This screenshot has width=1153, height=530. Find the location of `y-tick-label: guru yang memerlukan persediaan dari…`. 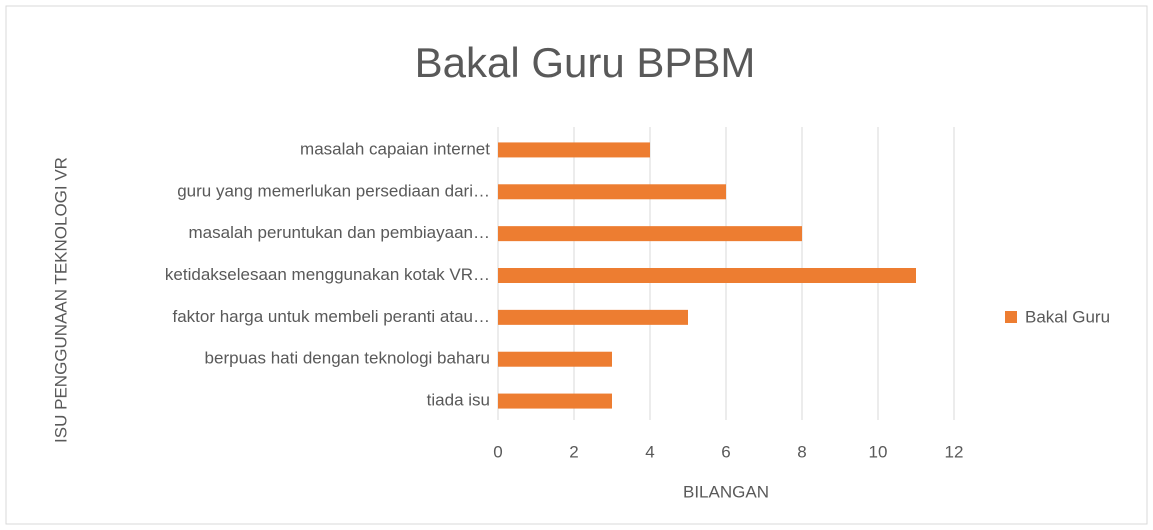

y-tick-label: guru yang memerlukan persediaan dari… is located at coordinates (333, 190).